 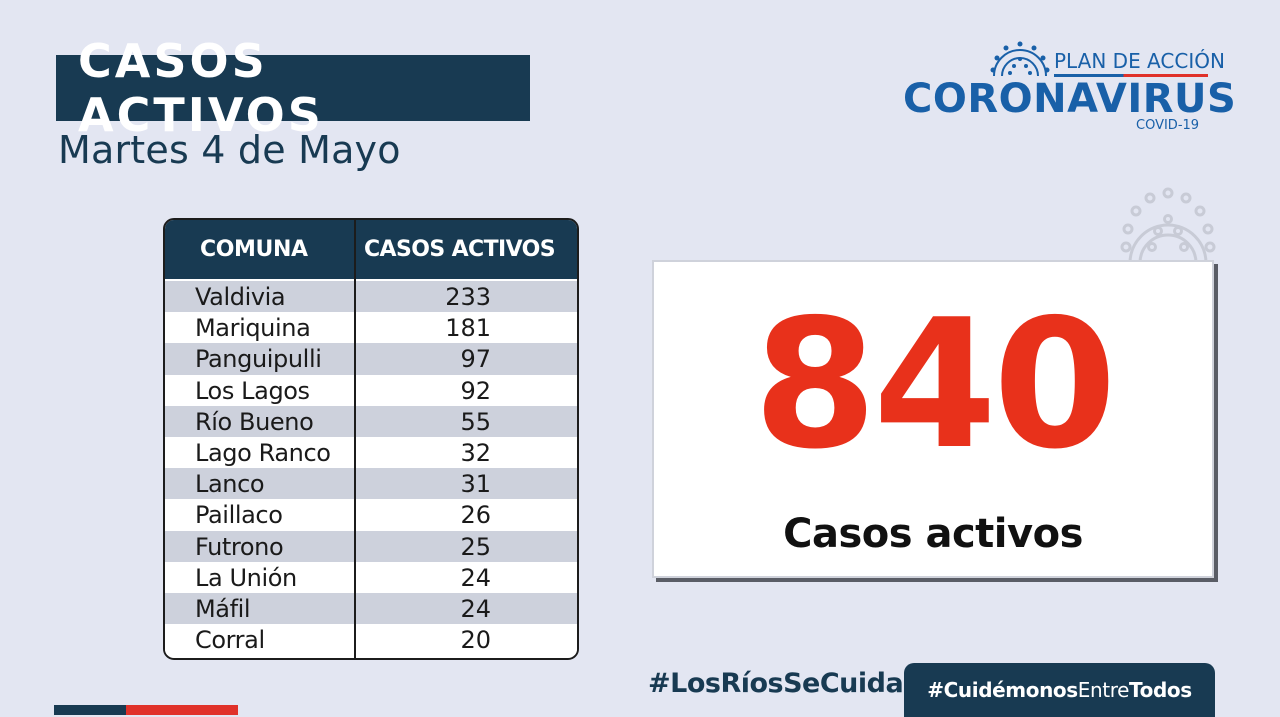 I want to click on table-header: COMUNA CASOS ACTIVOS, so click(x=371, y=249).